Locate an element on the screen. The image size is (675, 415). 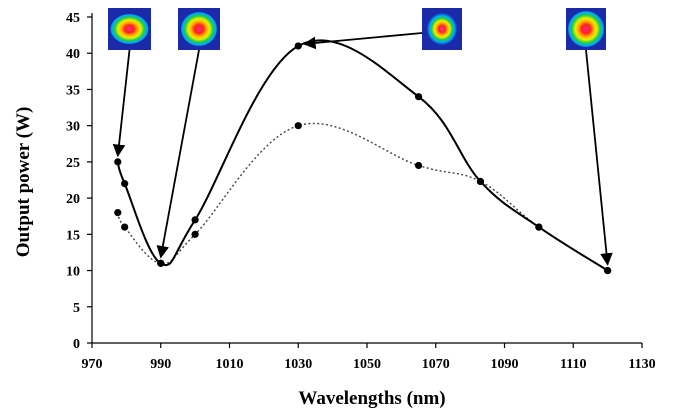
y-tick-label: 30 is located at coordinates (73, 127).